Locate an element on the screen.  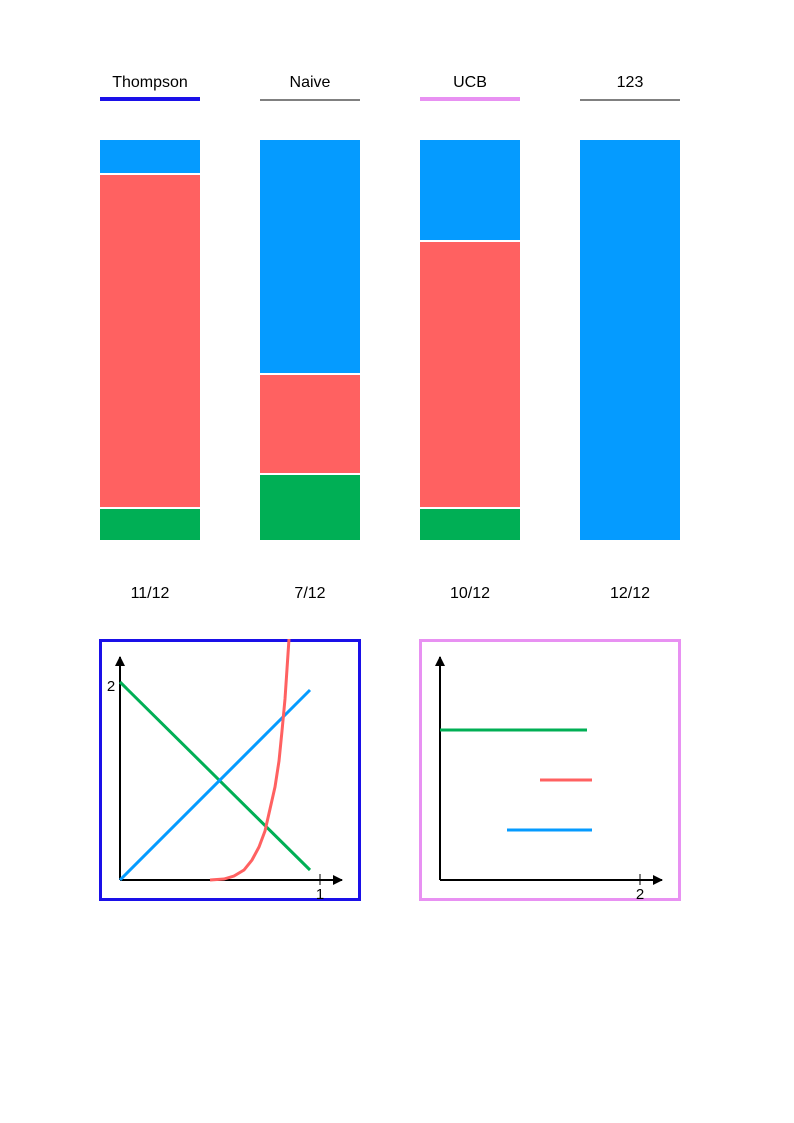
score-ucb: 10/12 is located at coordinates (470, 593).